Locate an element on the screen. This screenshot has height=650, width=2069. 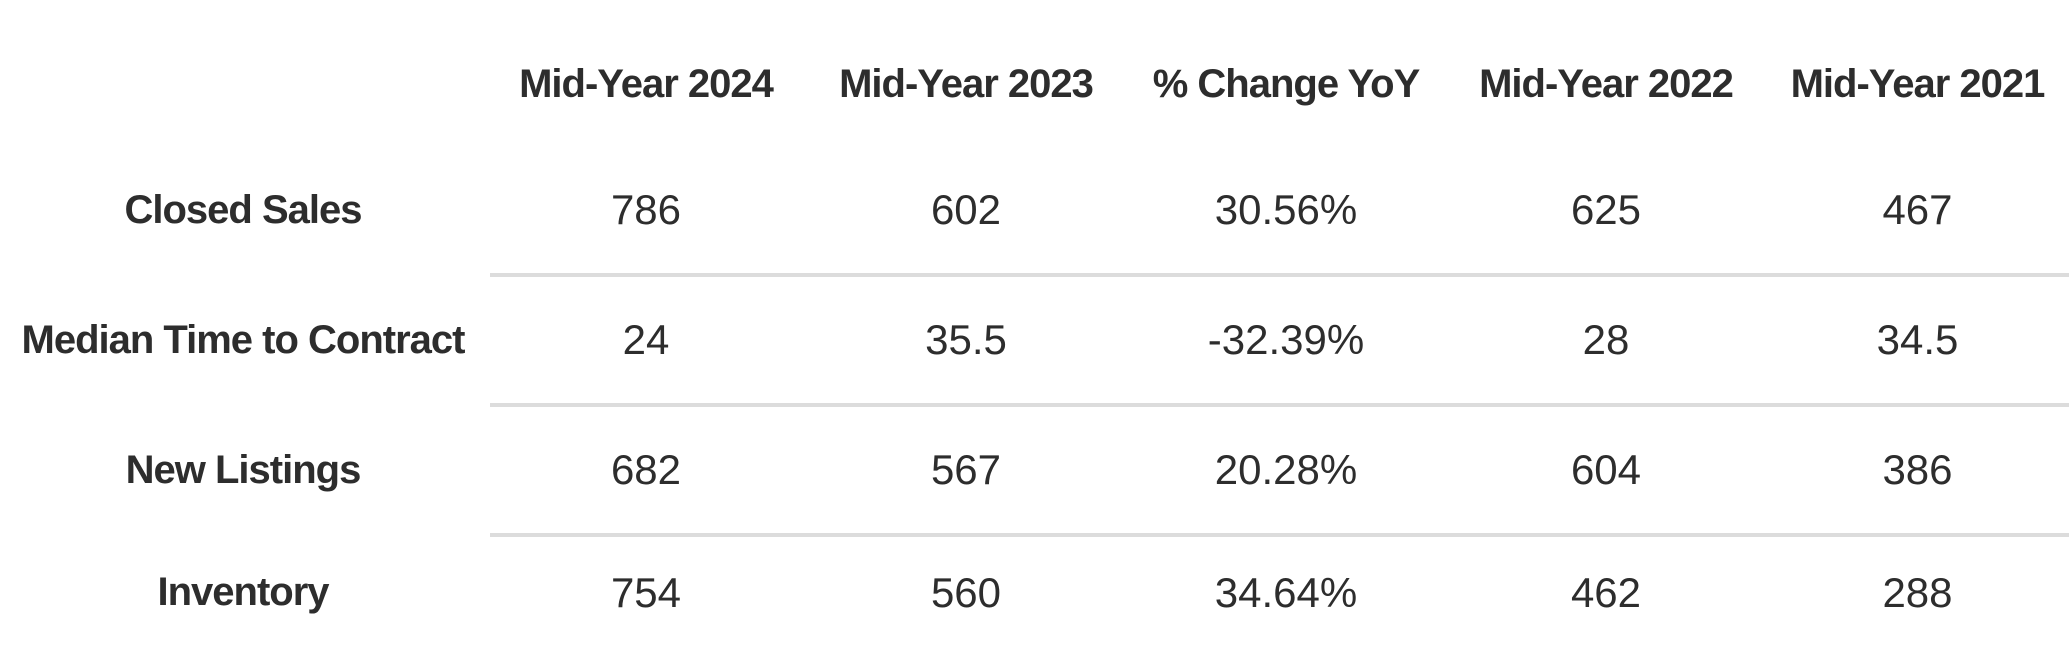
header-cell-mid-year-2021: Mid-Year 2021 is located at coordinates (1918, 84).